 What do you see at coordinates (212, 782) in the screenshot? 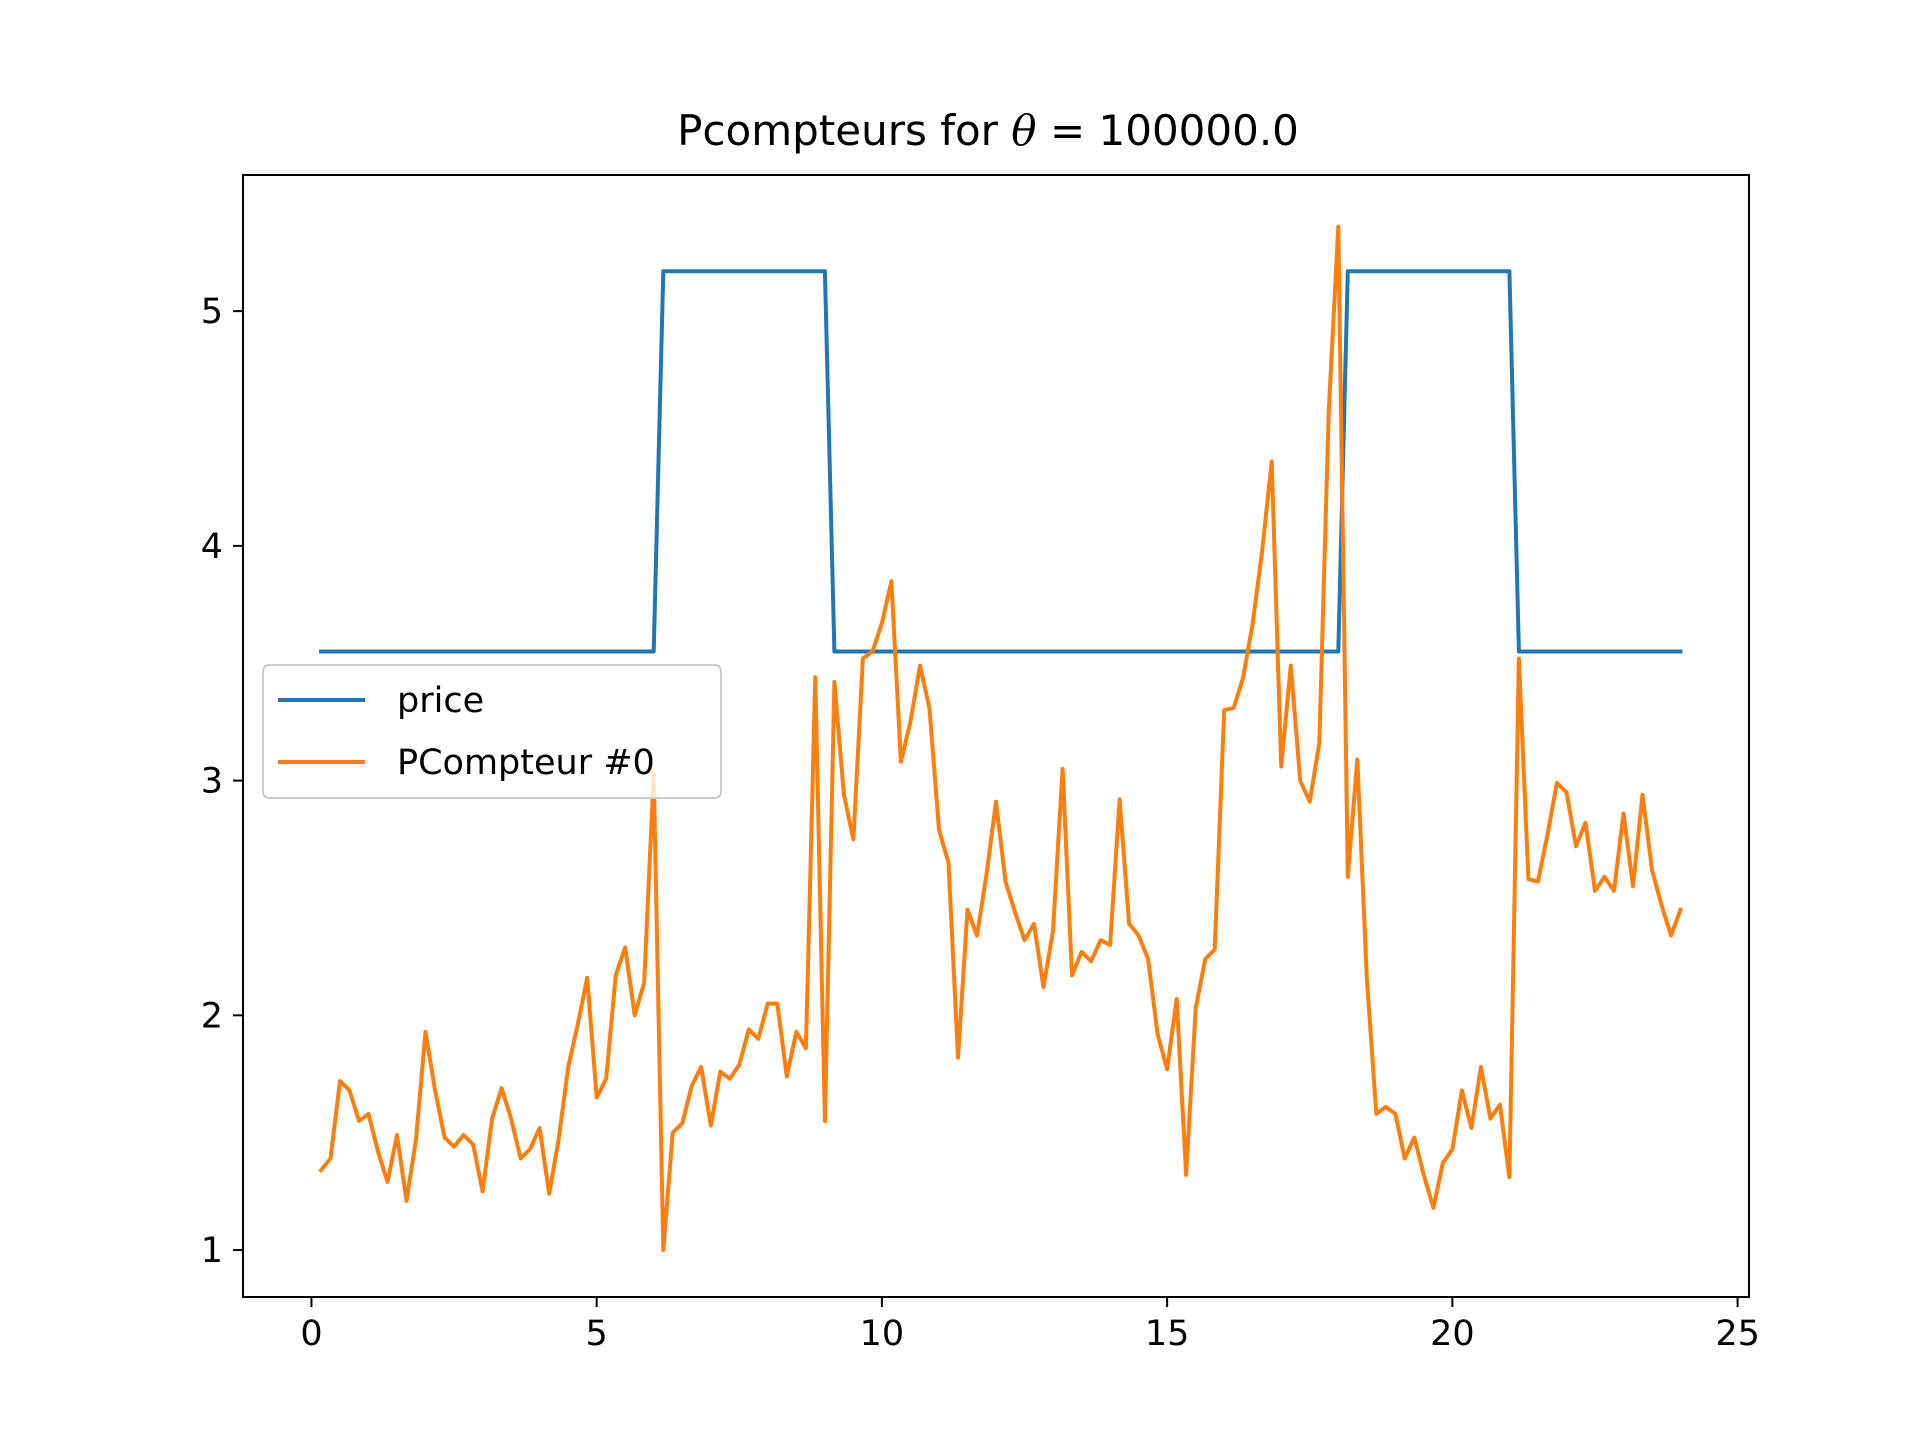
I see `y-tick-label: 3` at bounding box center [212, 782].